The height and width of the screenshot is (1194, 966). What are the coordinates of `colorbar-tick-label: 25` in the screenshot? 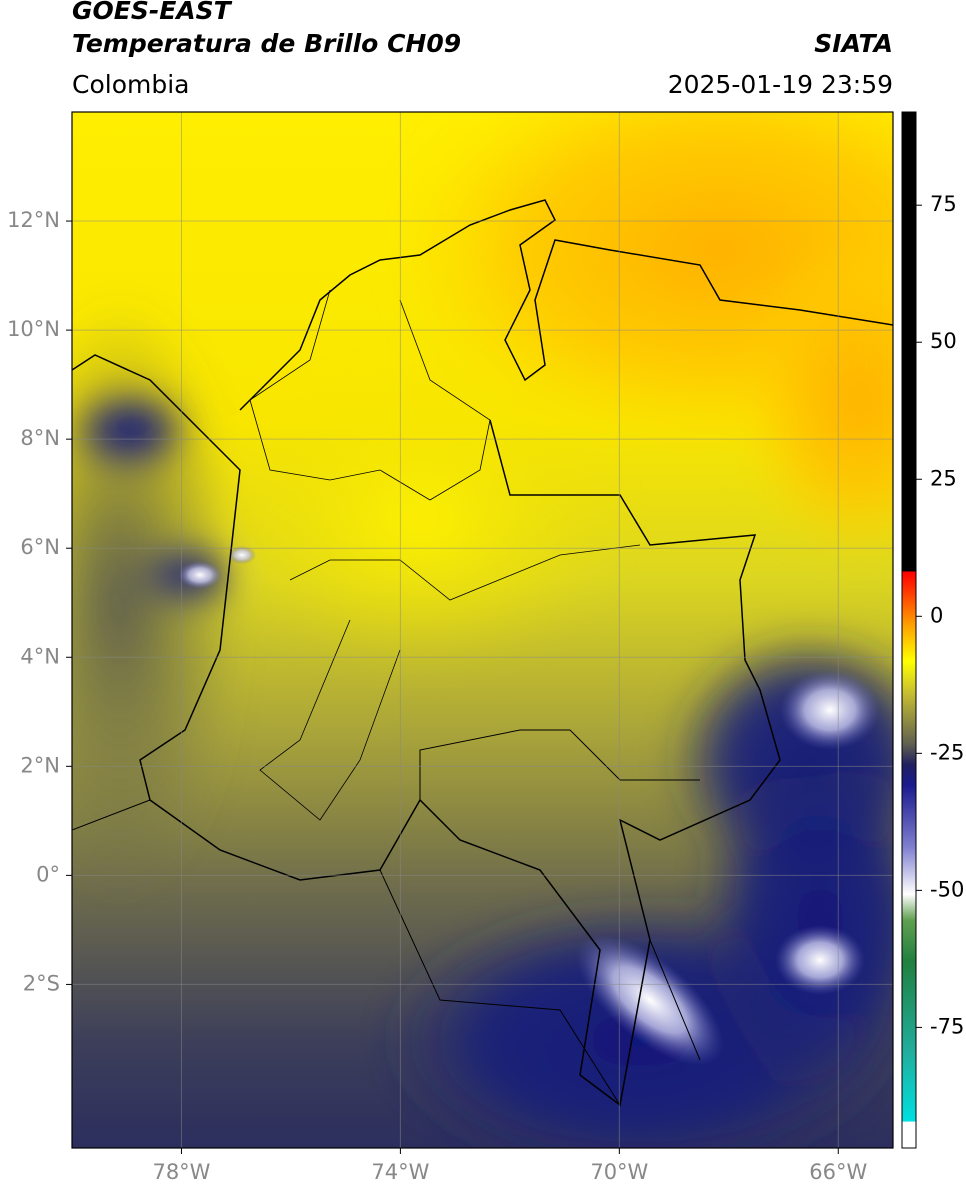 It's located at (943, 478).